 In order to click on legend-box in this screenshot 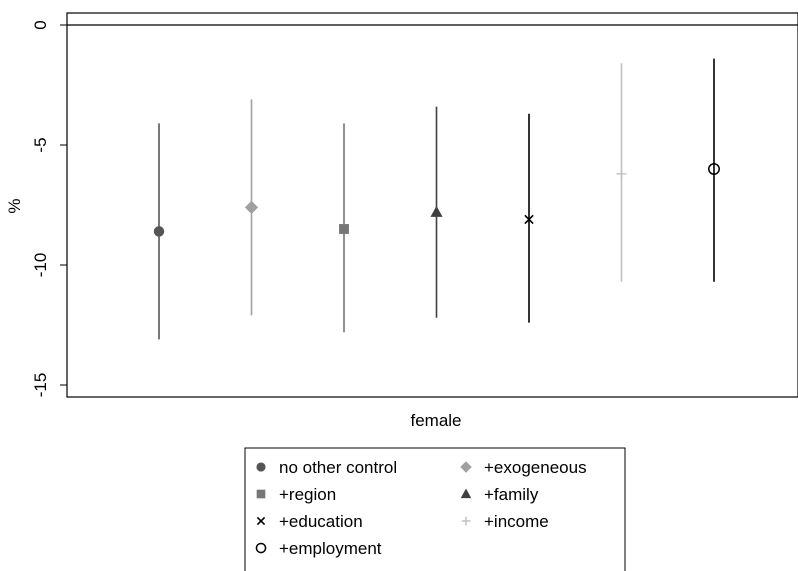, I will do `click(435, 509)`.